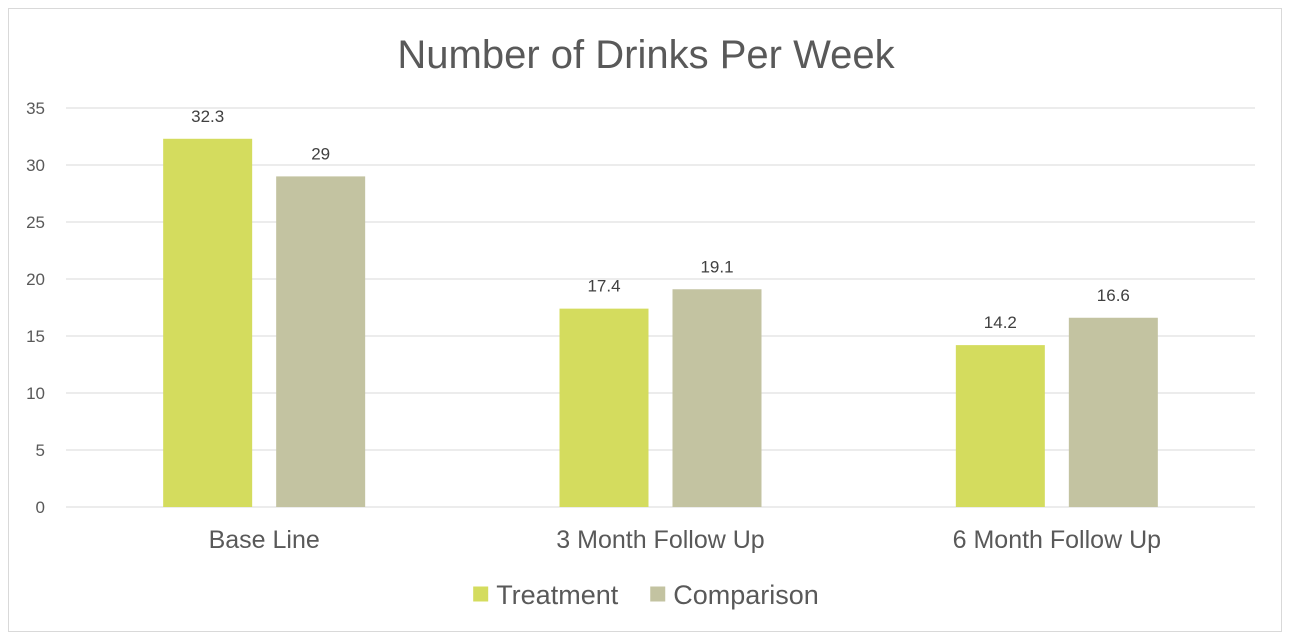 The width and height of the screenshot is (1292, 641). Describe the element at coordinates (35, 165) in the screenshot. I see `y-tick-label: 30` at that location.